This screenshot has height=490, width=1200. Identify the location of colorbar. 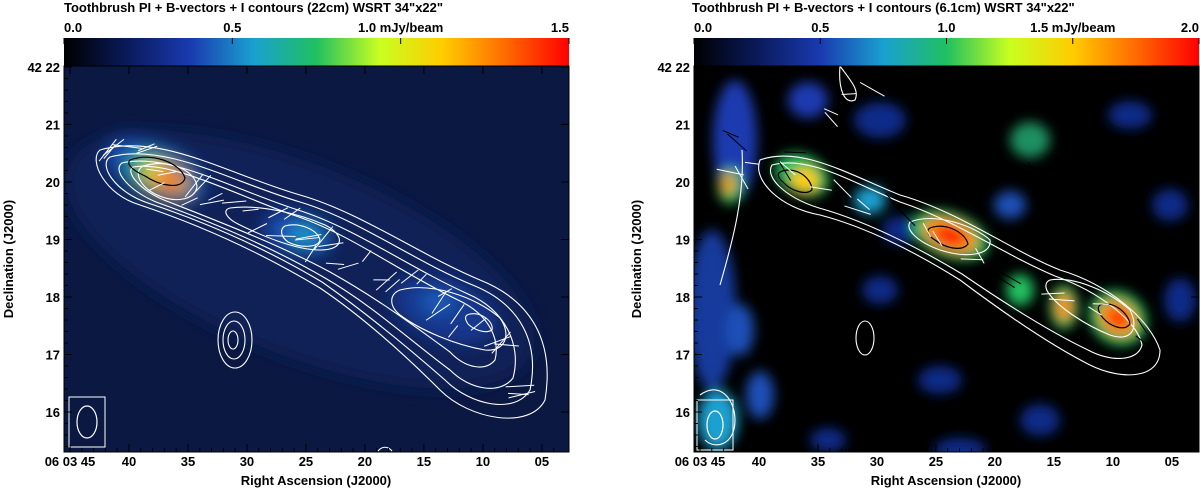
(316, 52).